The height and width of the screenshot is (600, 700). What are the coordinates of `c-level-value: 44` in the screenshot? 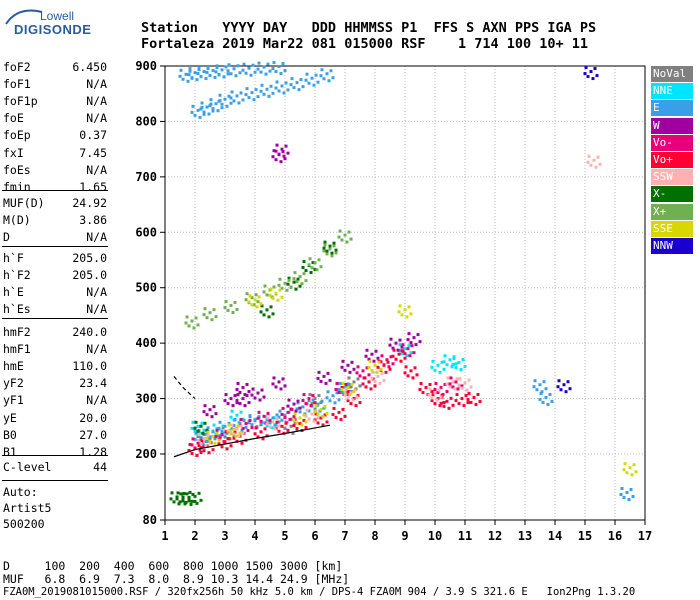 It's located at (100, 467).